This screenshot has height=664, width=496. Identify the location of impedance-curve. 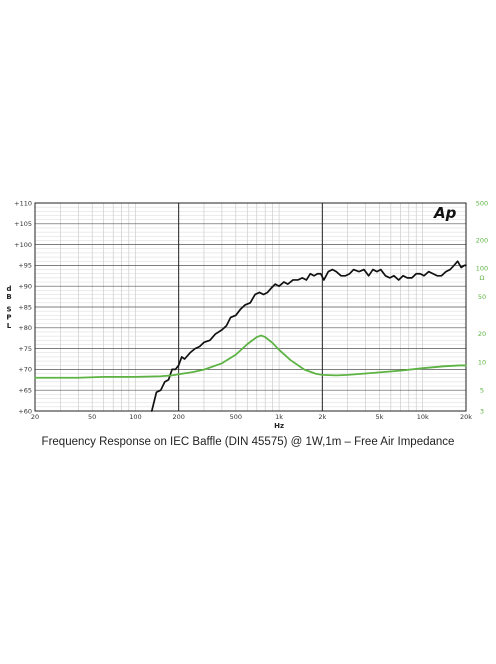
(250, 356).